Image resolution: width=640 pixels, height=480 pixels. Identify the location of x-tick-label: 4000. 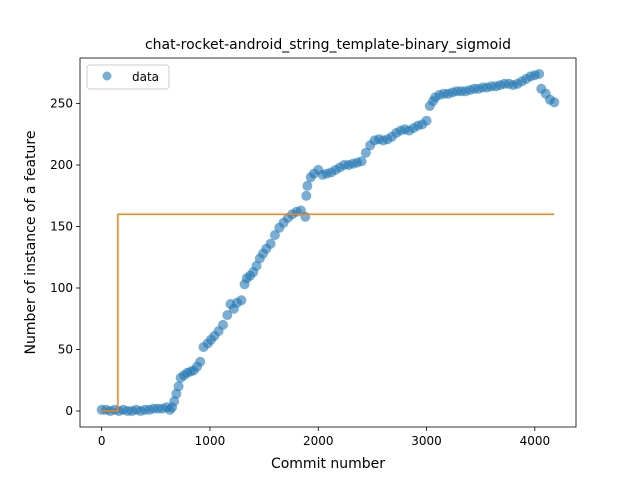
(535, 441).